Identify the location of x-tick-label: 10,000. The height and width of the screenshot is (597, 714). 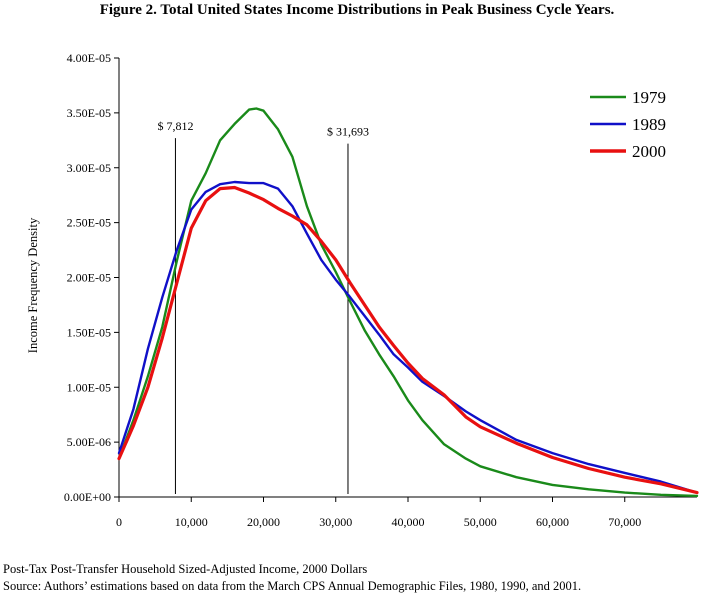
(191, 522).